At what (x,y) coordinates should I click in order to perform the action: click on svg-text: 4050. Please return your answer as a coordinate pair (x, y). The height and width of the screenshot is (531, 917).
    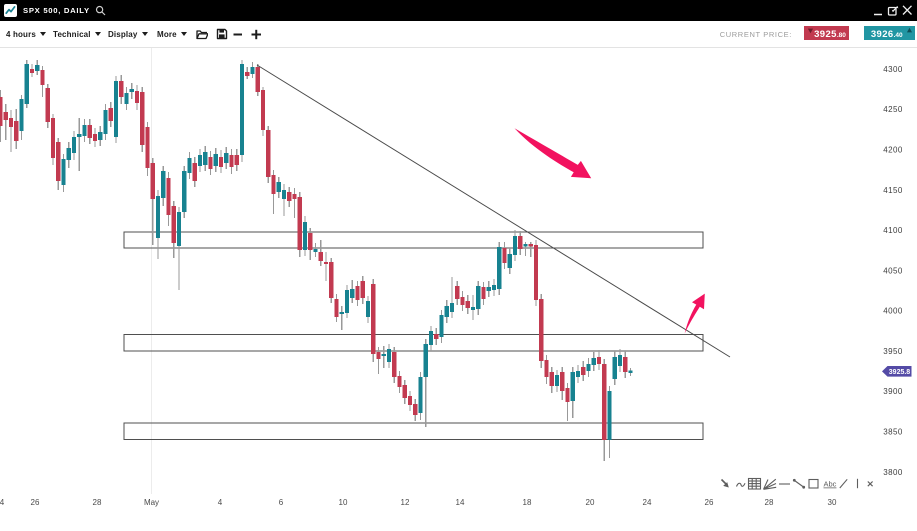
    Looking at the image, I should click on (893, 270).